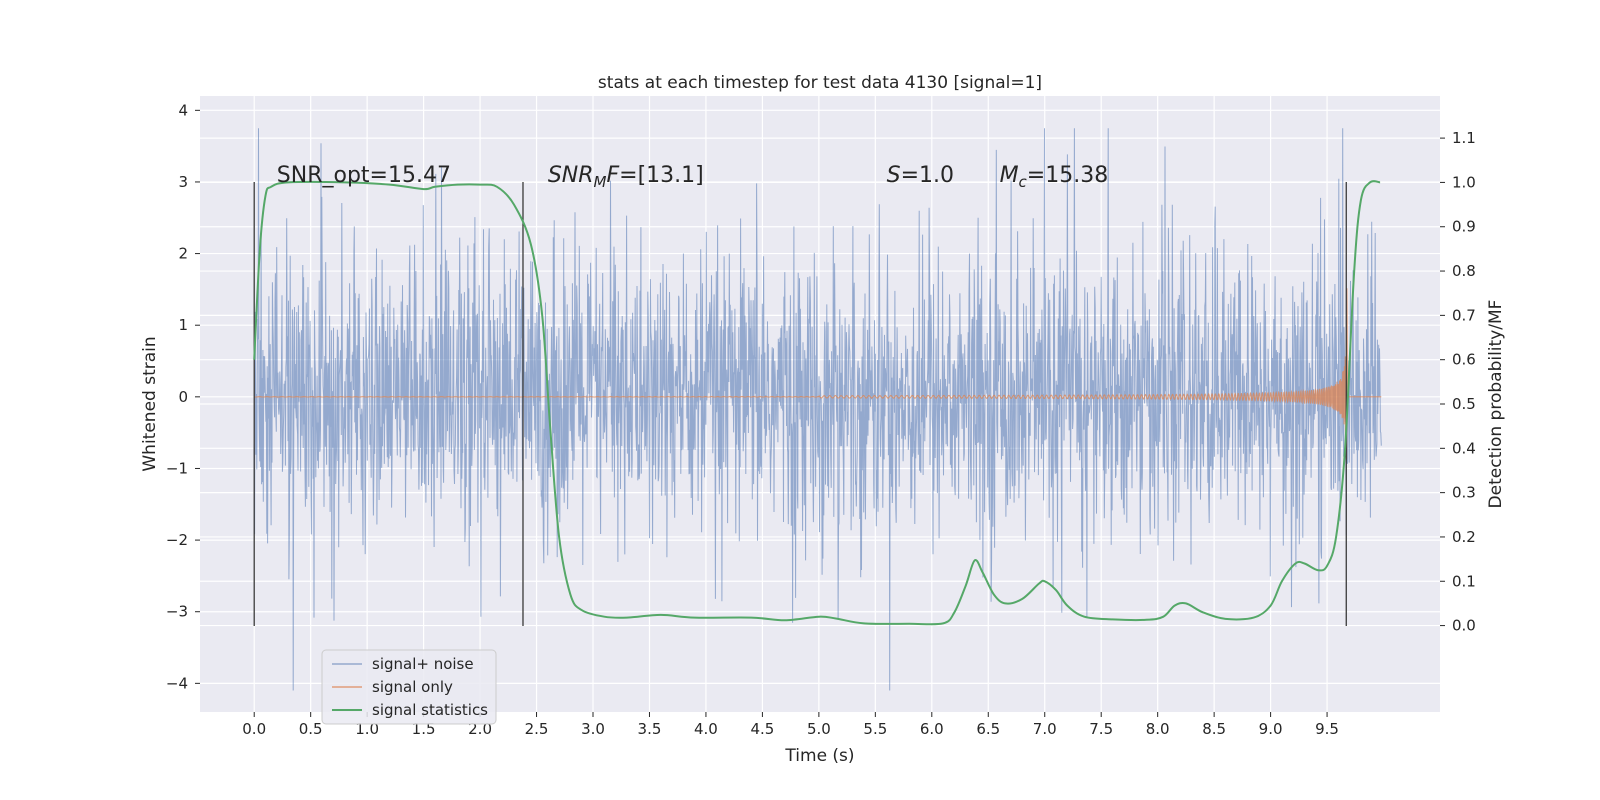 This screenshot has width=1600, height=800. What do you see at coordinates (1271, 729) in the screenshot?
I see `x-tick-label: 9.0` at bounding box center [1271, 729].